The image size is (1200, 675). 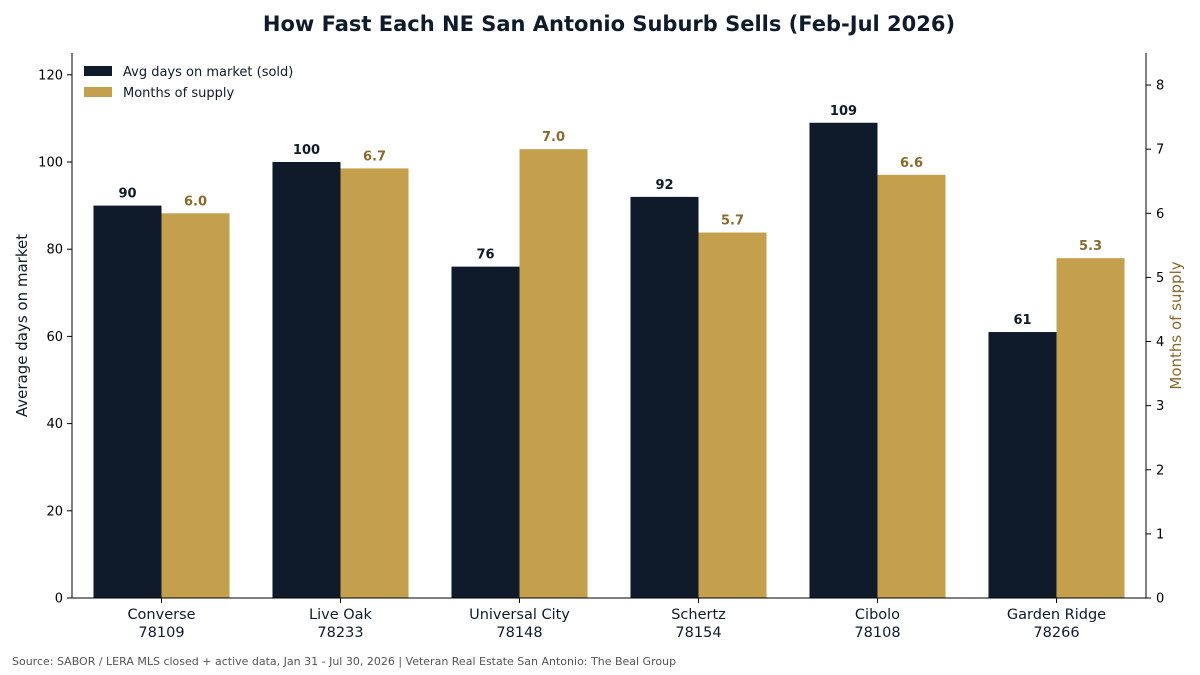 What do you see at coordinates (161, 615) in the screenshot?
I see `x-tick-label-0: Converse` at bounding box center [161, 615].